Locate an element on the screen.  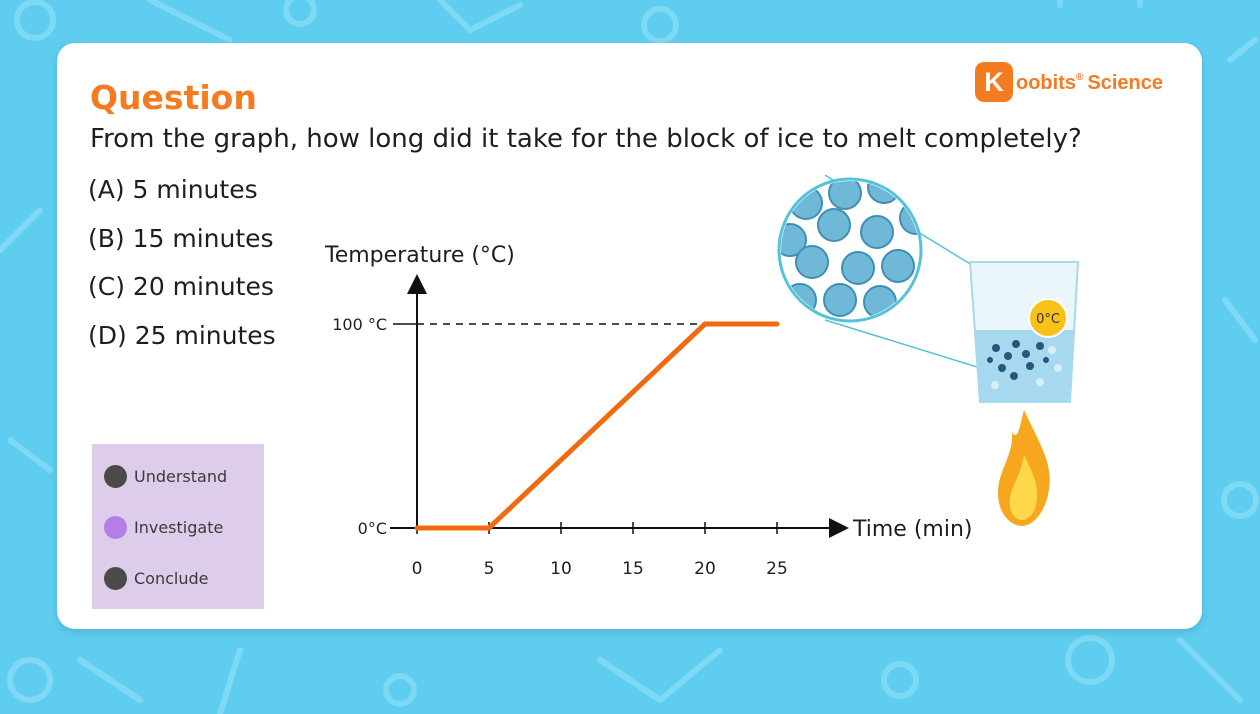
question-heading: Question is located at coordinates (173, 97).